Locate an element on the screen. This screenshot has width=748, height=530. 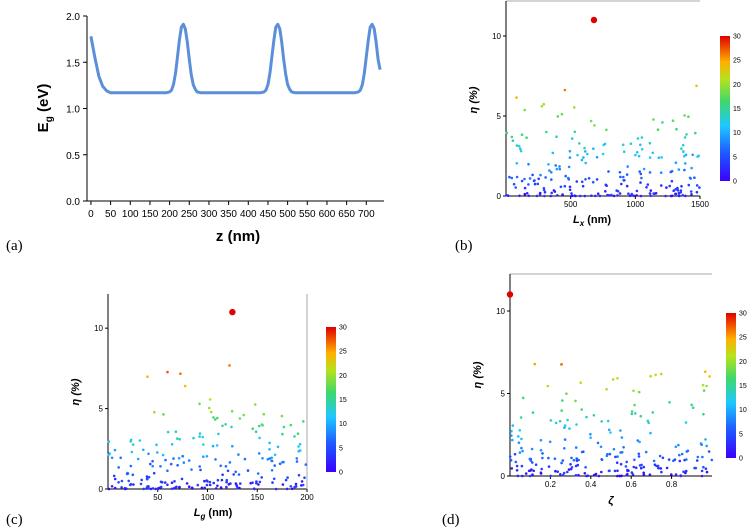
panel-b-x-tick-label: 1000 is located at coordinates (635, 204).